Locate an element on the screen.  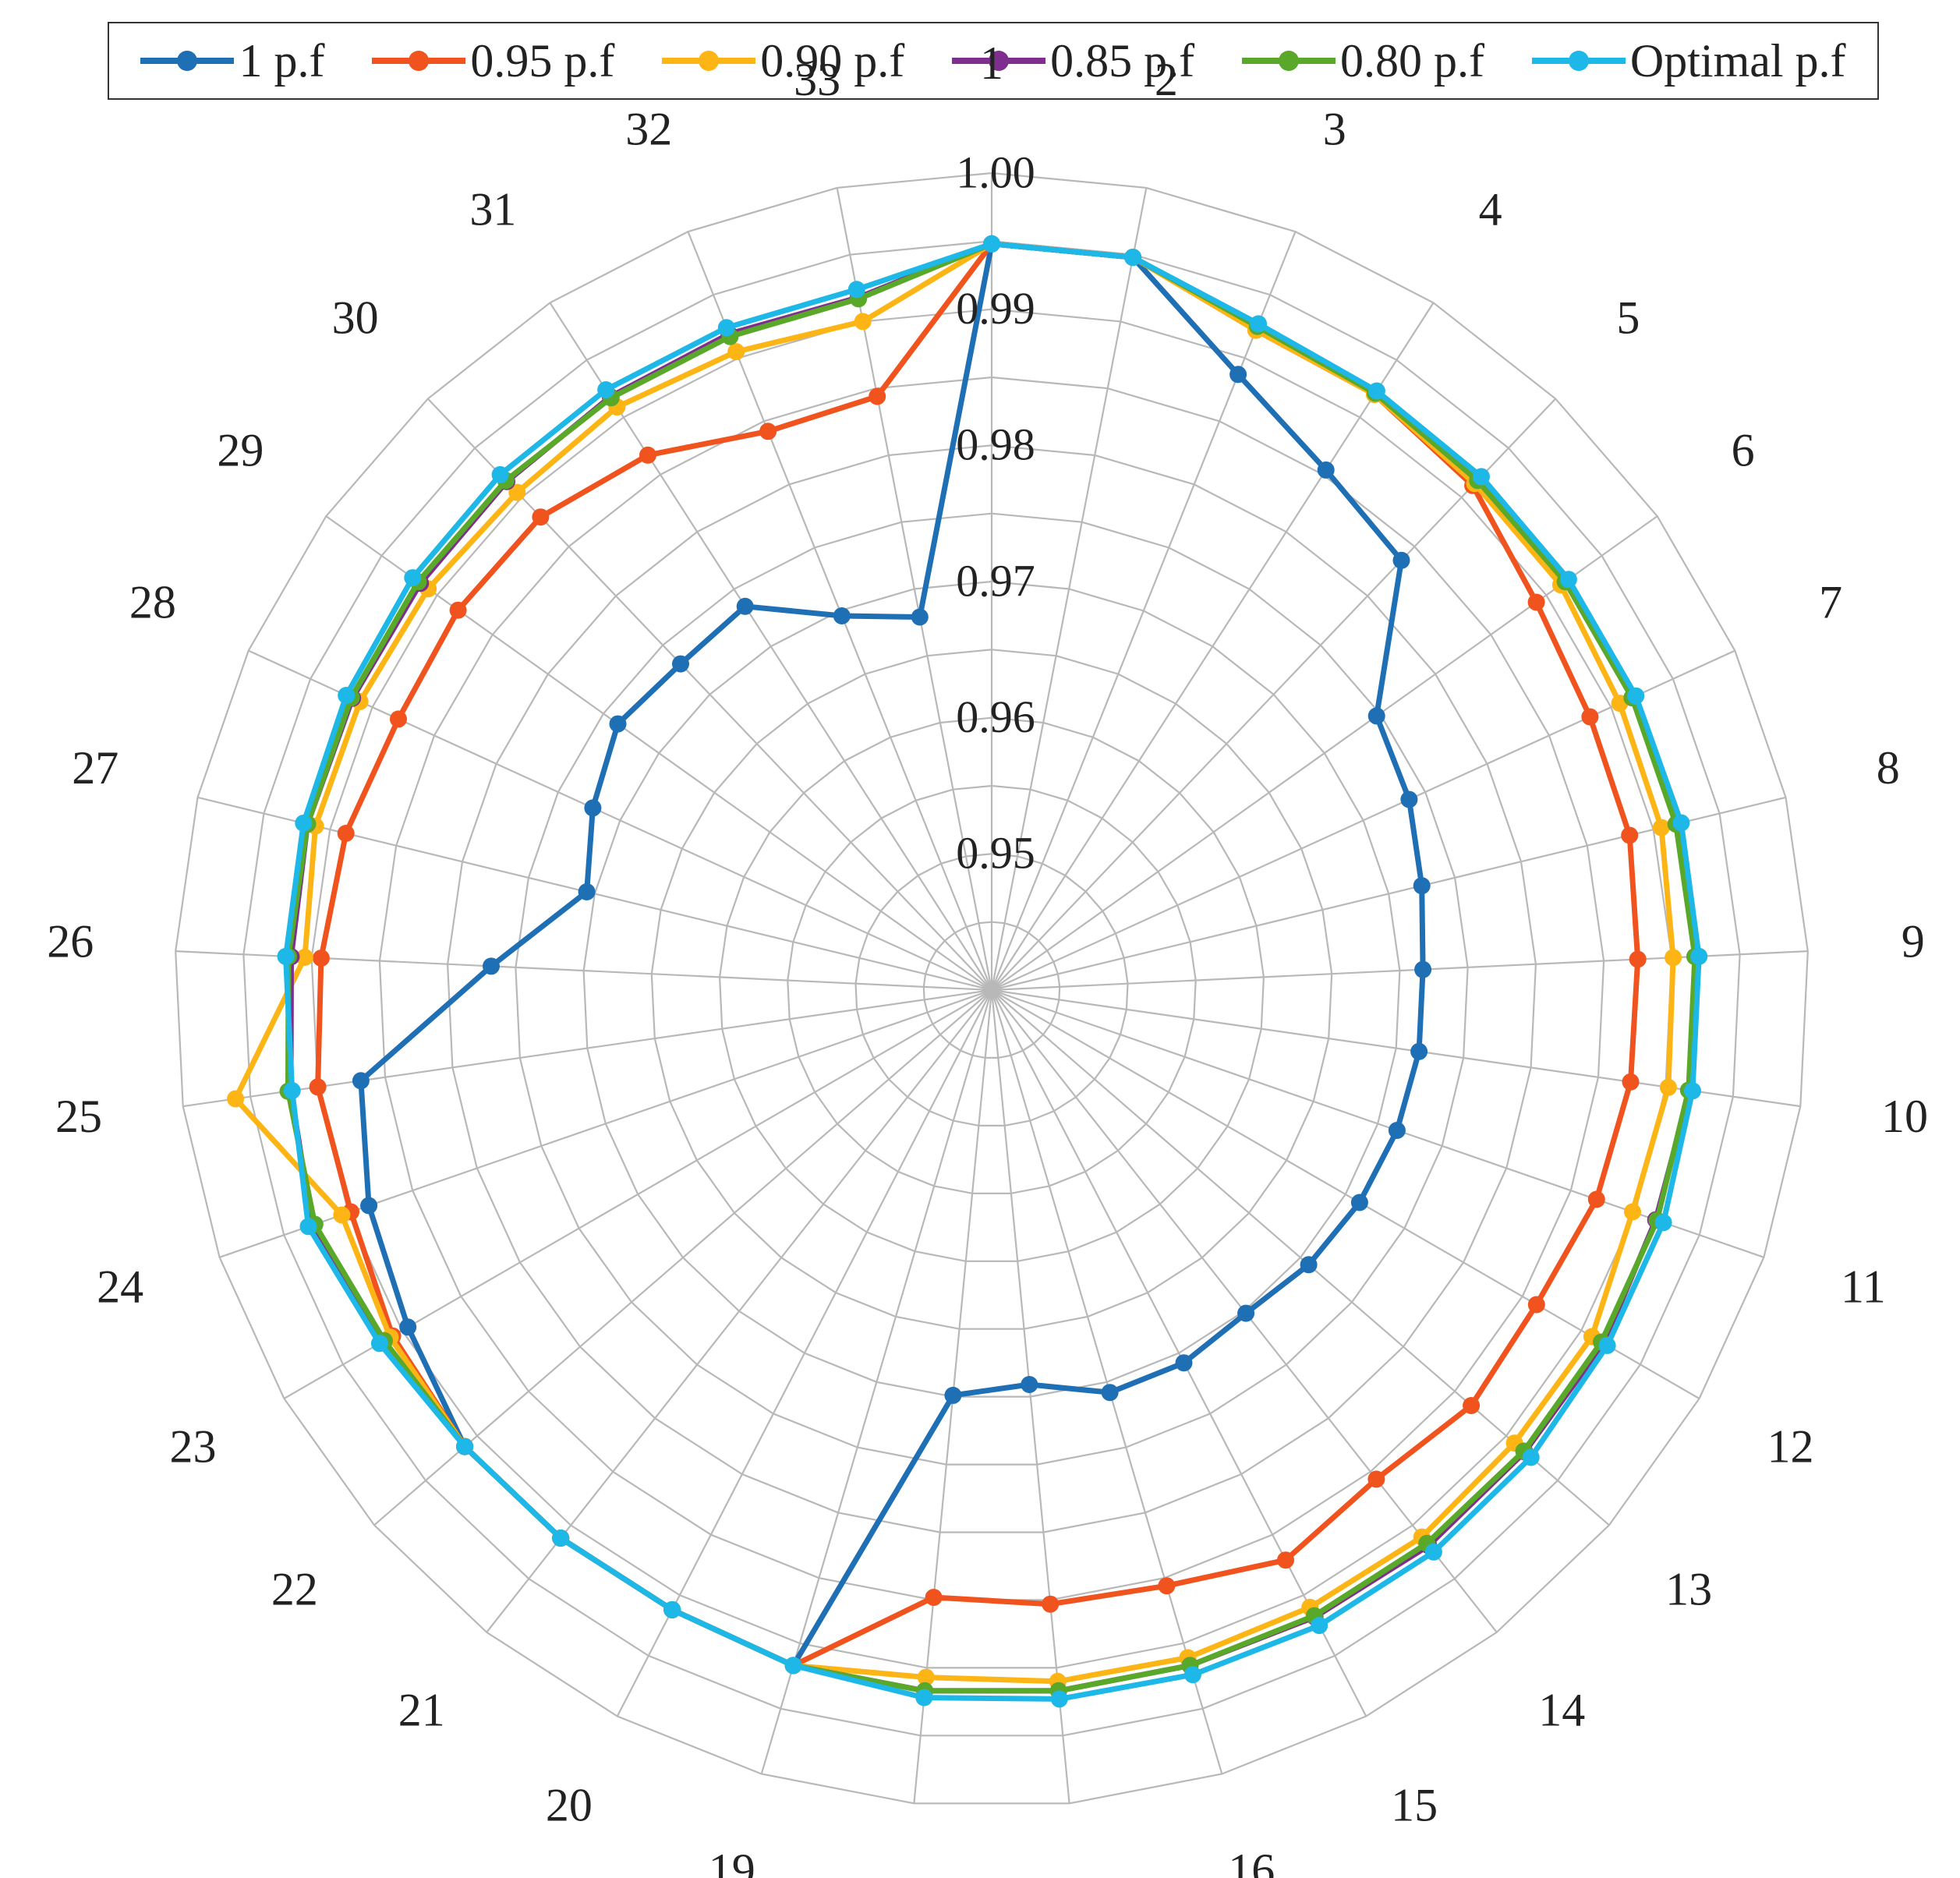
legend-entry-085pf: 0.85 p.f is located at coordinates (1073, 61).